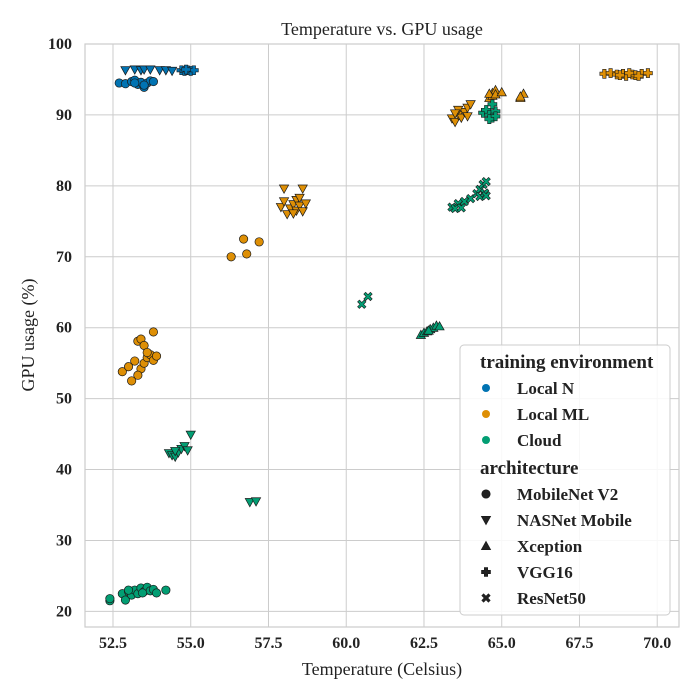  What do you see at coordinates (551, 598) in the screenshot?
I see `legend-architecture-label: ResNet50` at bounding box center [551, 598].